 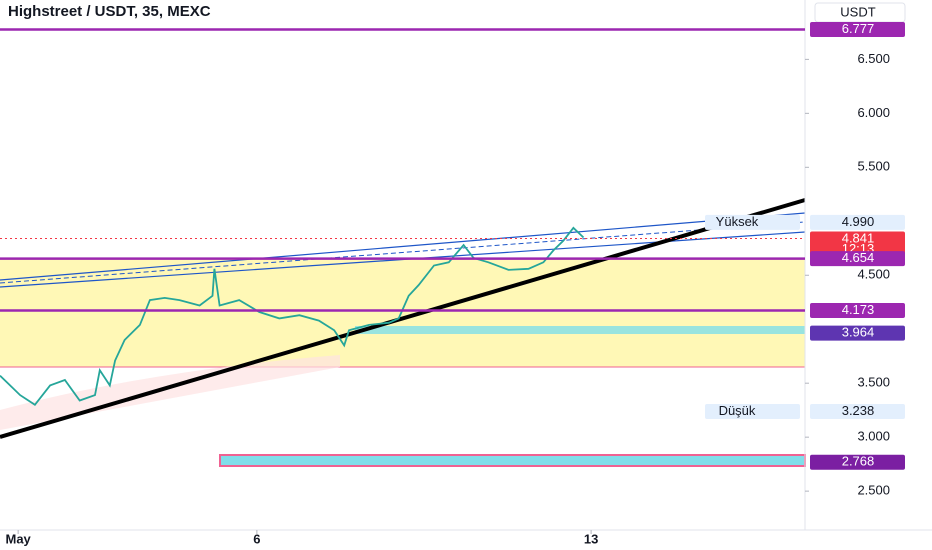 I want to click on price-label: 4.990, so click(x=858, y=221).